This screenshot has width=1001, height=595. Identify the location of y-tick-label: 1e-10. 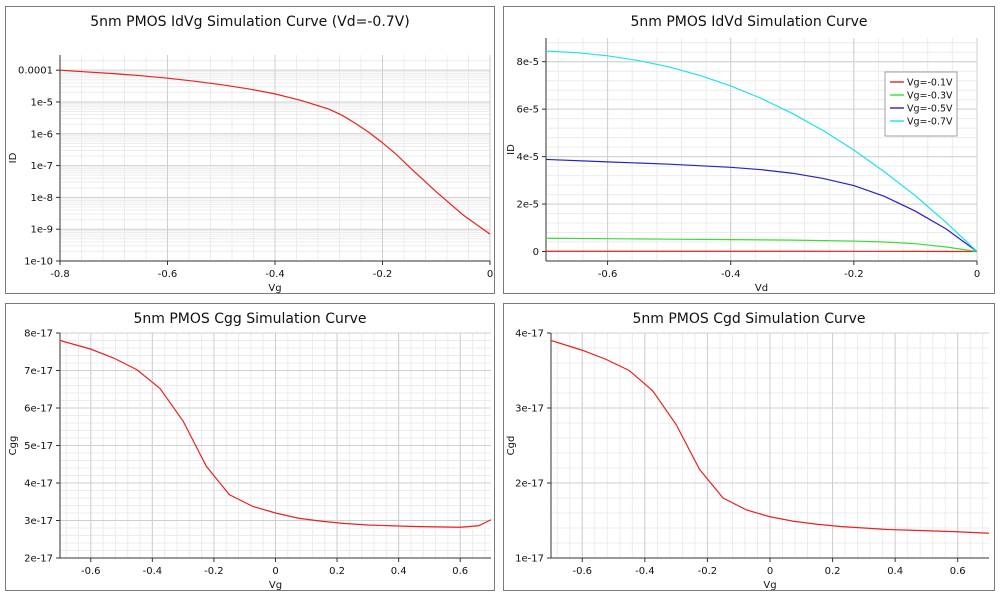
(38, 262).